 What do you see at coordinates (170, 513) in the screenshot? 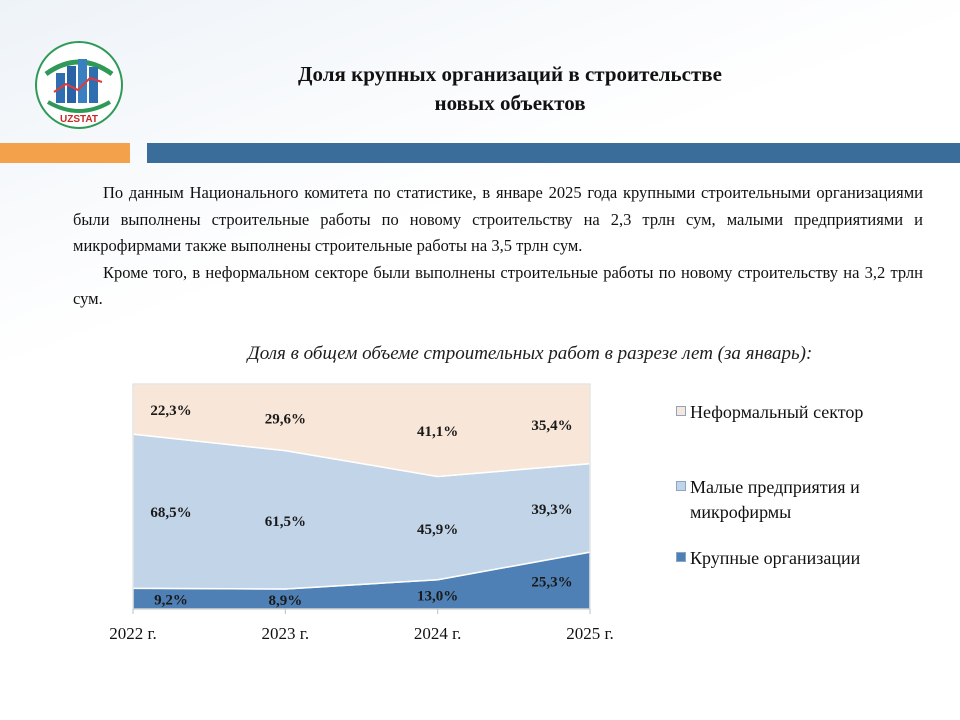
I see `data-label-small: 68,5%` at bounding box center [170, 513].